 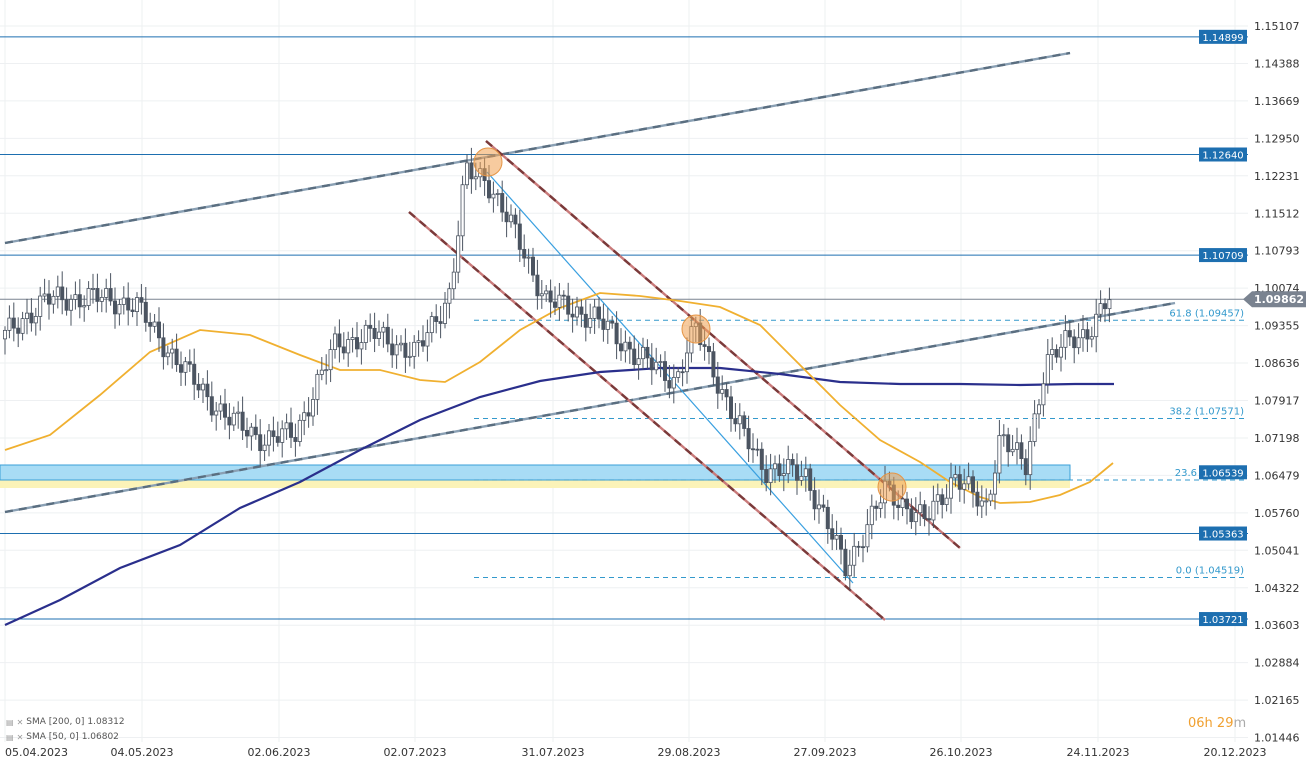 I want to click on y-tick-label: 1.07198, so click(x=1277, y=438).